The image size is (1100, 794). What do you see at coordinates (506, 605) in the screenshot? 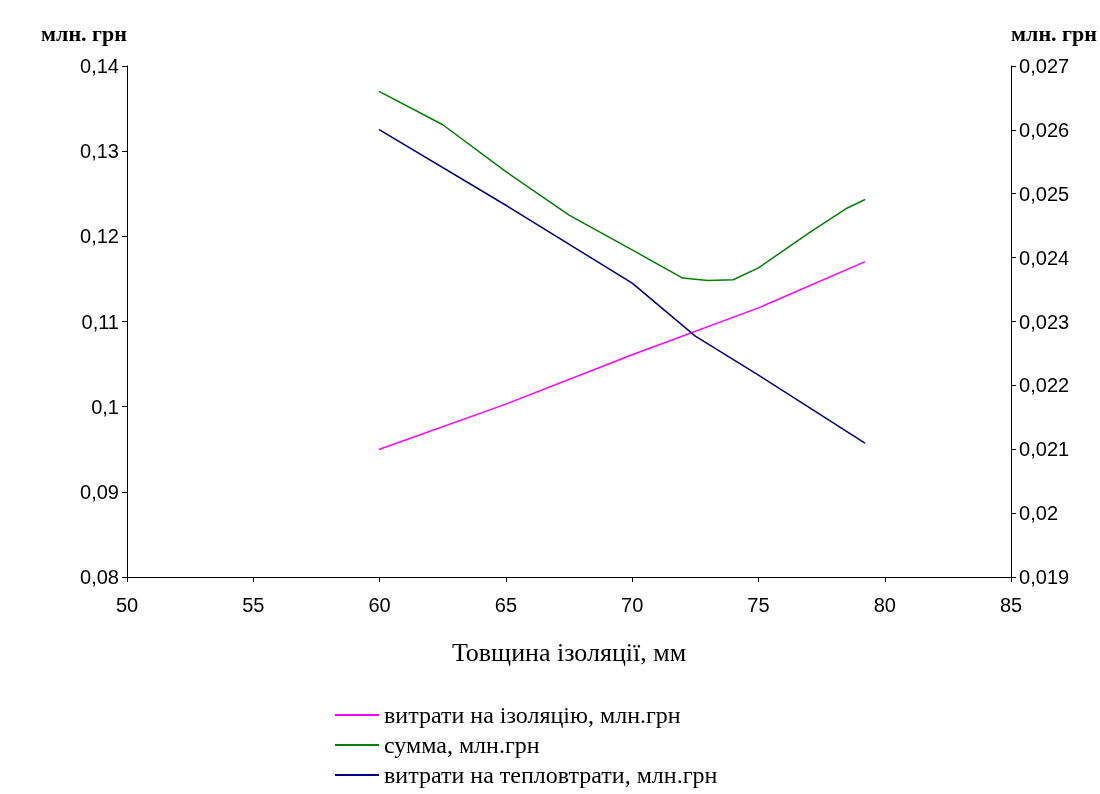
I see `x-tick-label: 65` at bounding box center [506, 605].